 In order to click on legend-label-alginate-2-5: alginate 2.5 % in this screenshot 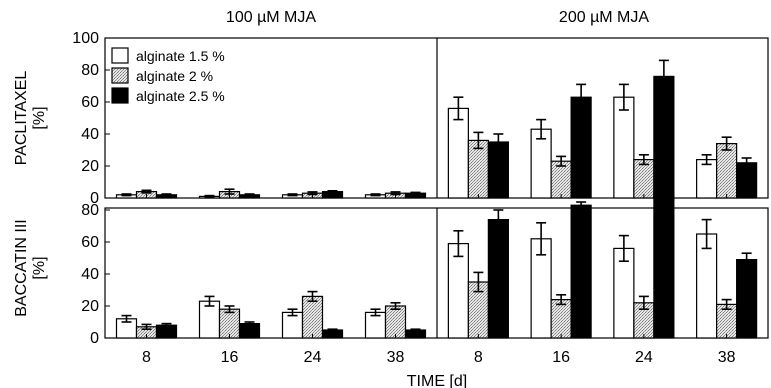, I will do `click(180, 96)`.